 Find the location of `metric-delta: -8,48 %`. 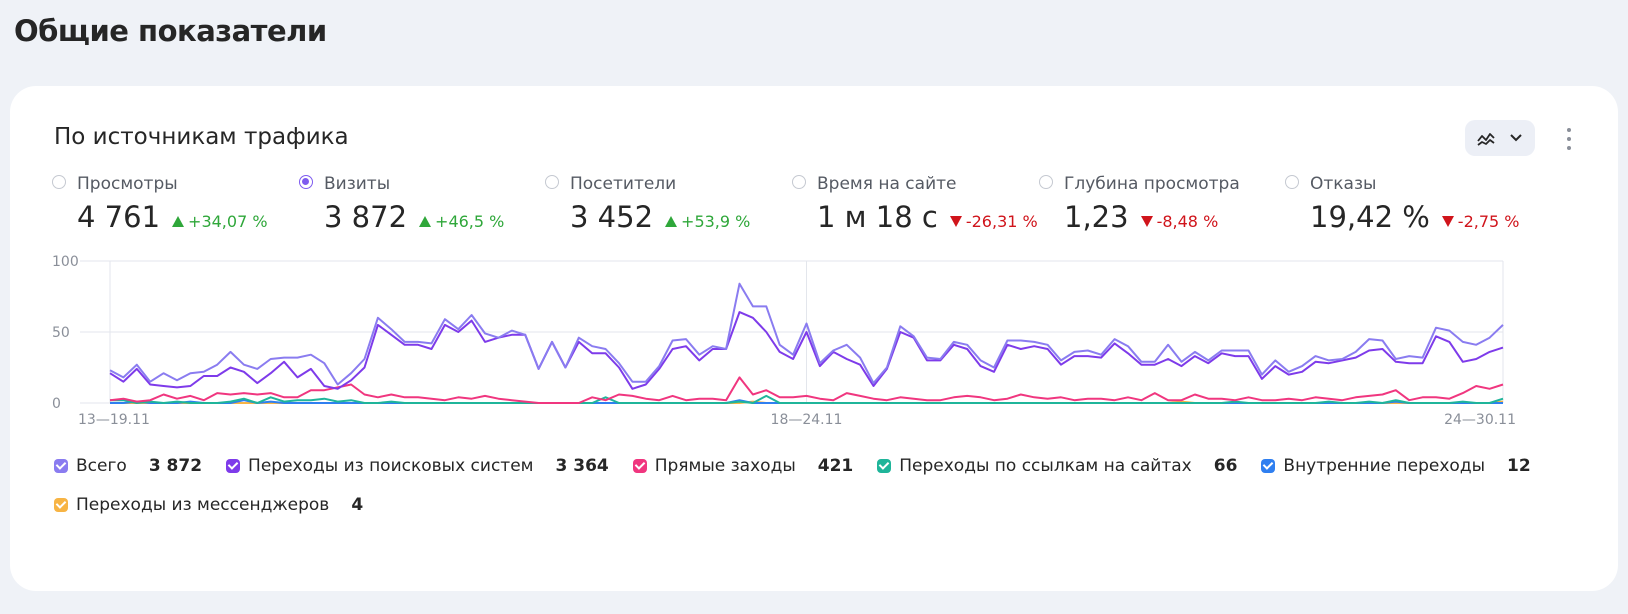

metric-delta: -8,48 % is located at coordinates (1179, 221).